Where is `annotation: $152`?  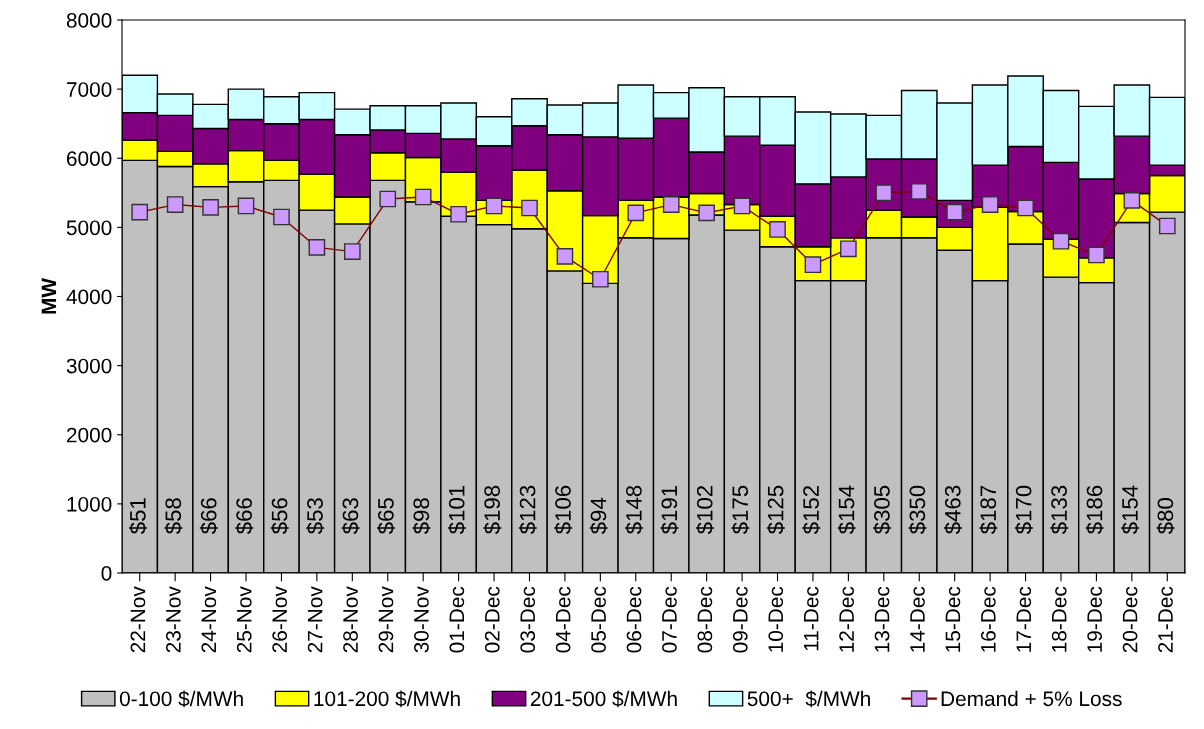 annotation: $152 is located at coordinates (811, 510).